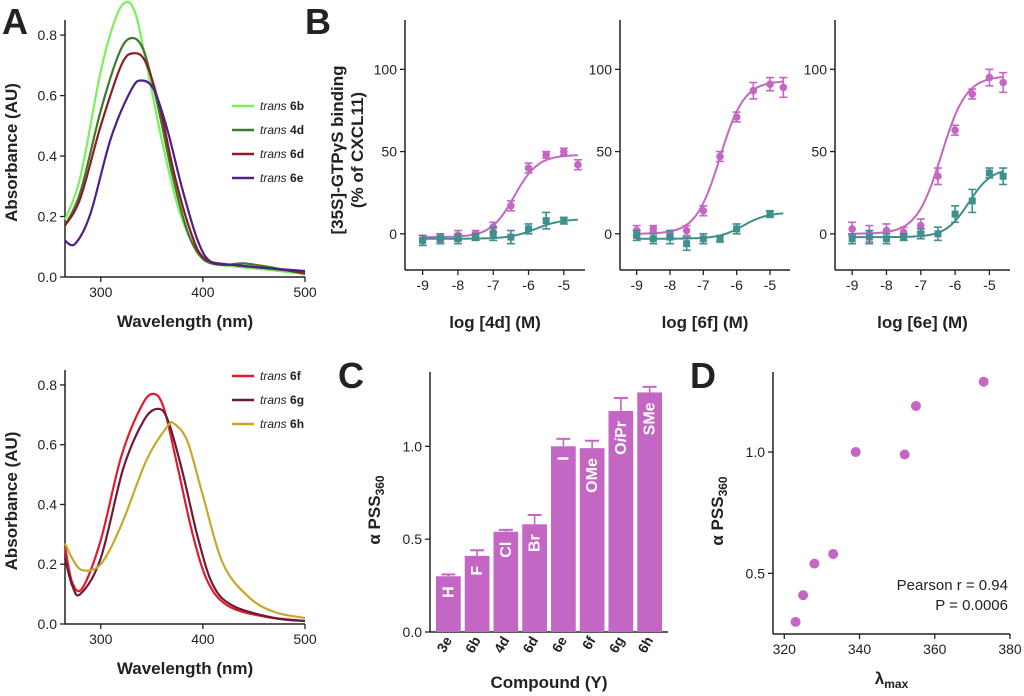 The height and width of the screenshot is (696, 1024). I want to click on y-axis-title: Absorbance (AU), so click(11, 501).